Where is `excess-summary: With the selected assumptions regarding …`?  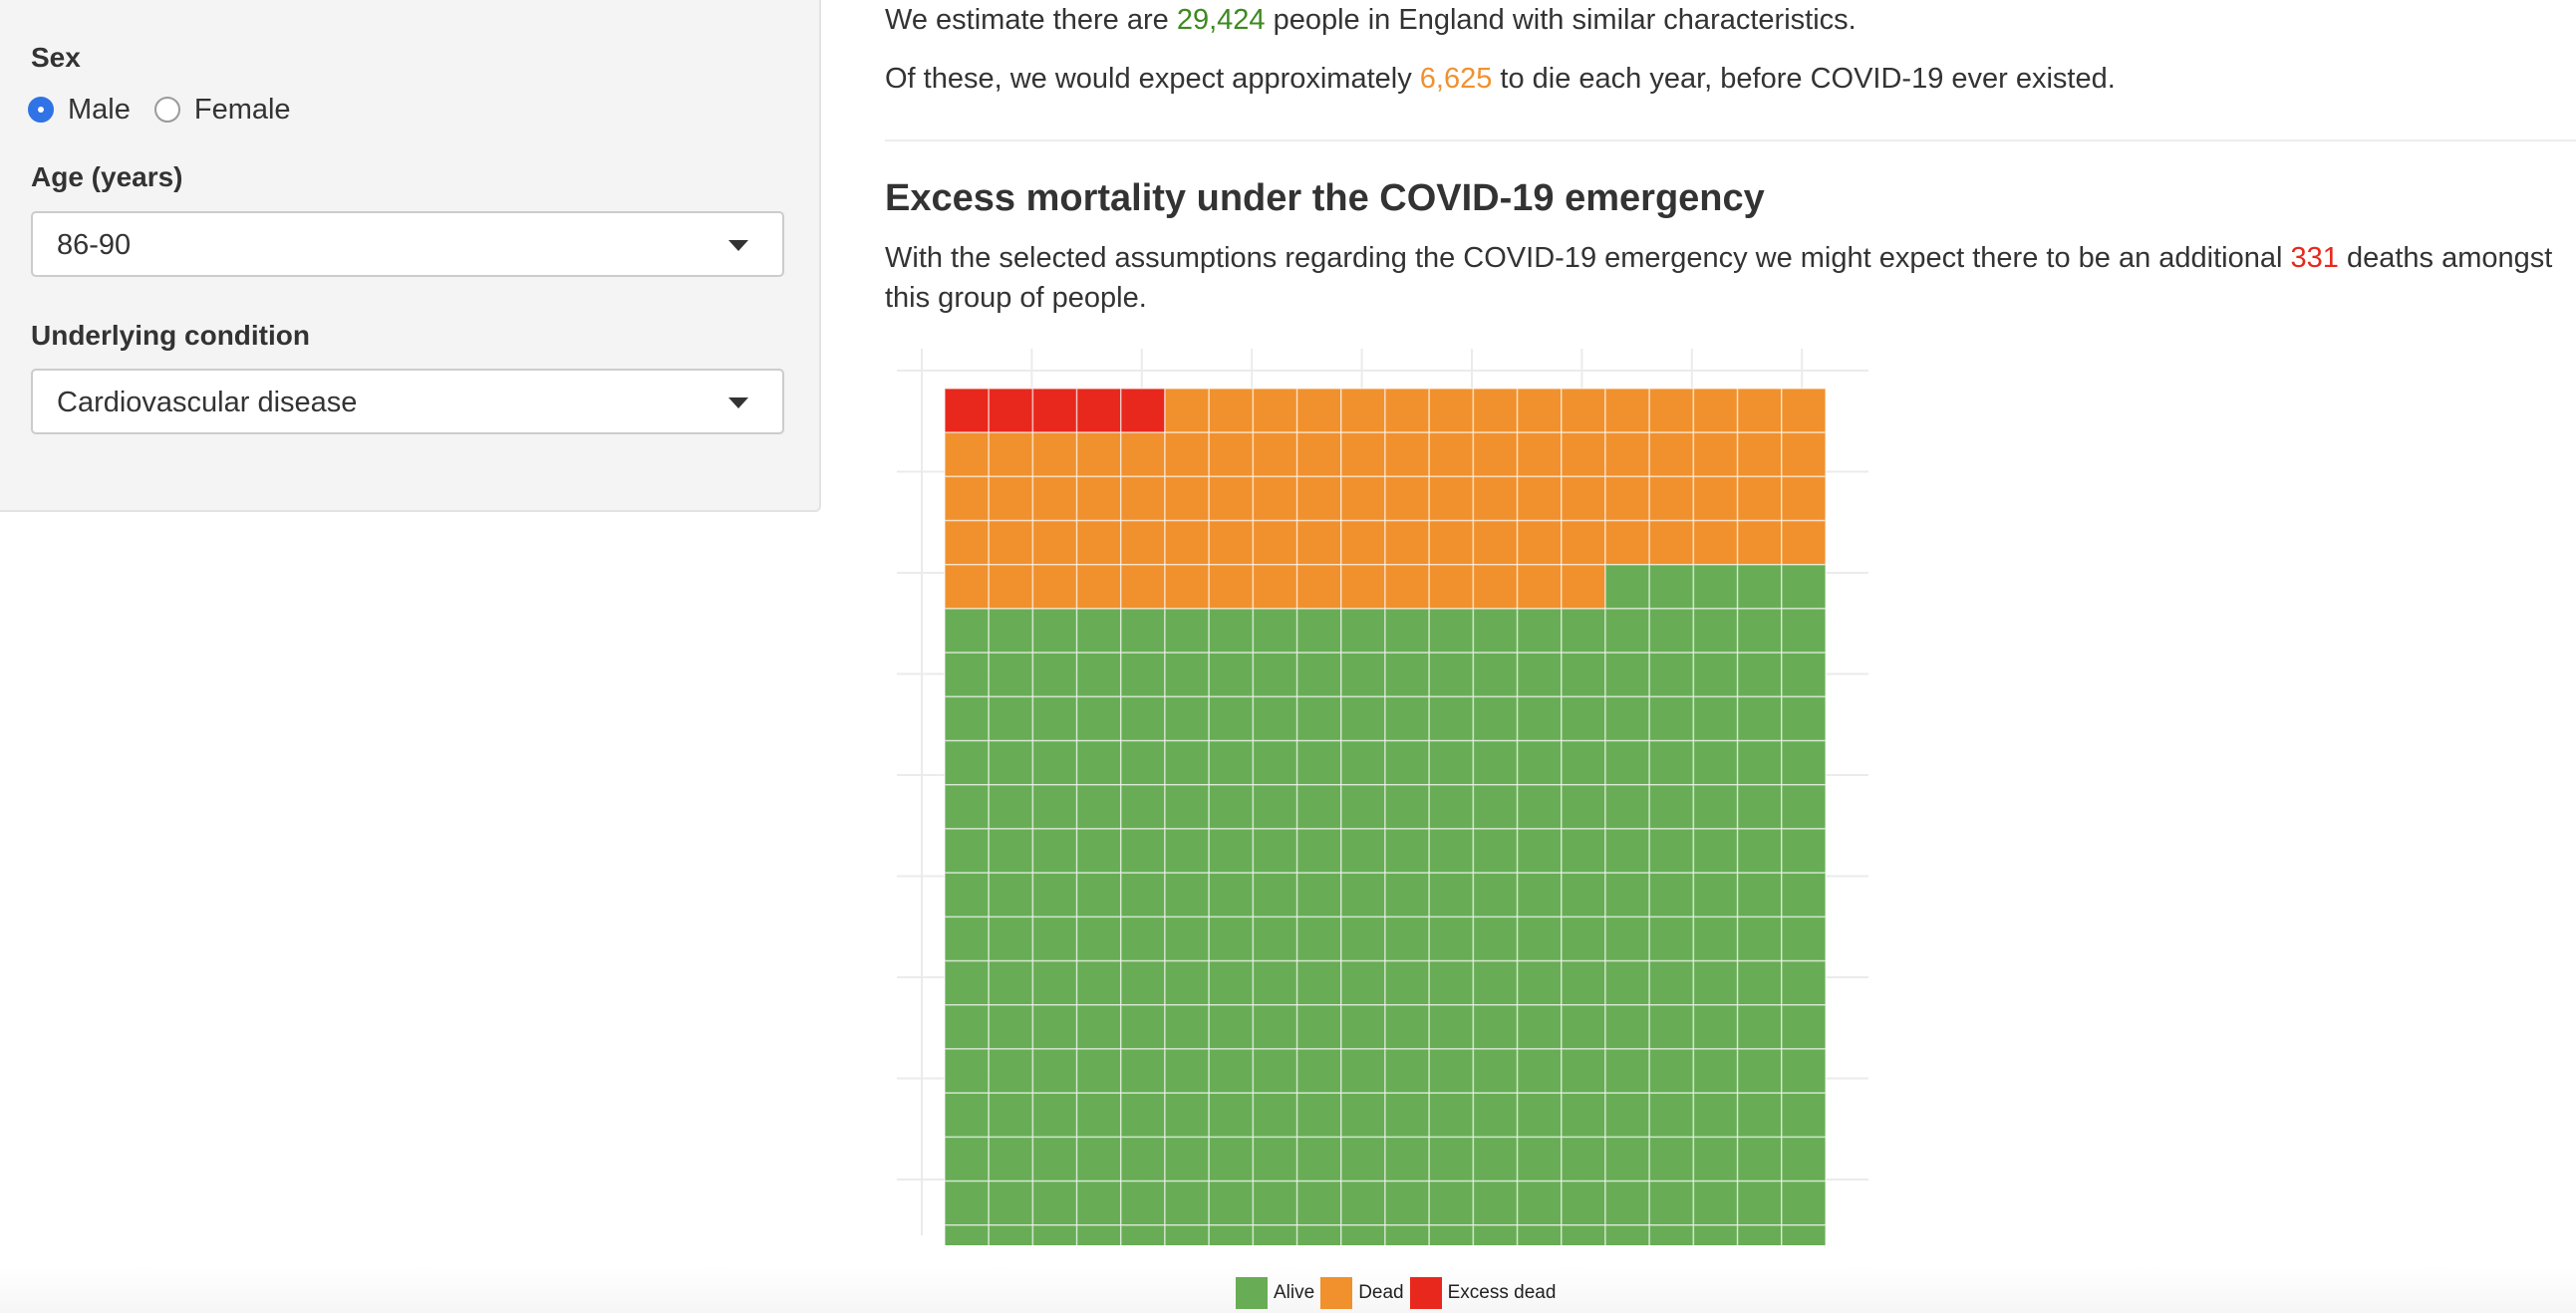 excess-summary: With the selected assumptions regarding … is located at coordinates (1730, 278).